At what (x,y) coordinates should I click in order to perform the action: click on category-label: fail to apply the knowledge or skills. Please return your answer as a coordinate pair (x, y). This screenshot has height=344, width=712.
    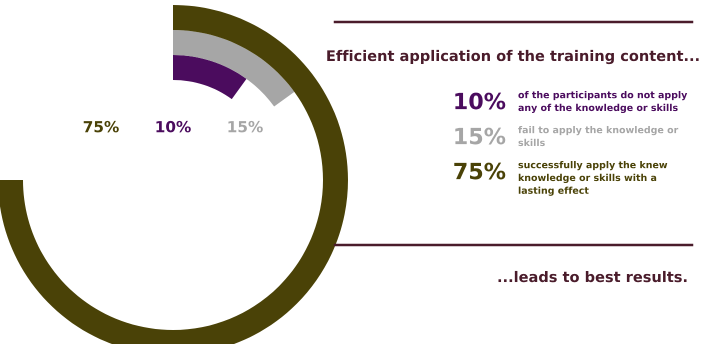
    Looking at the image, I should click on (598, 136).